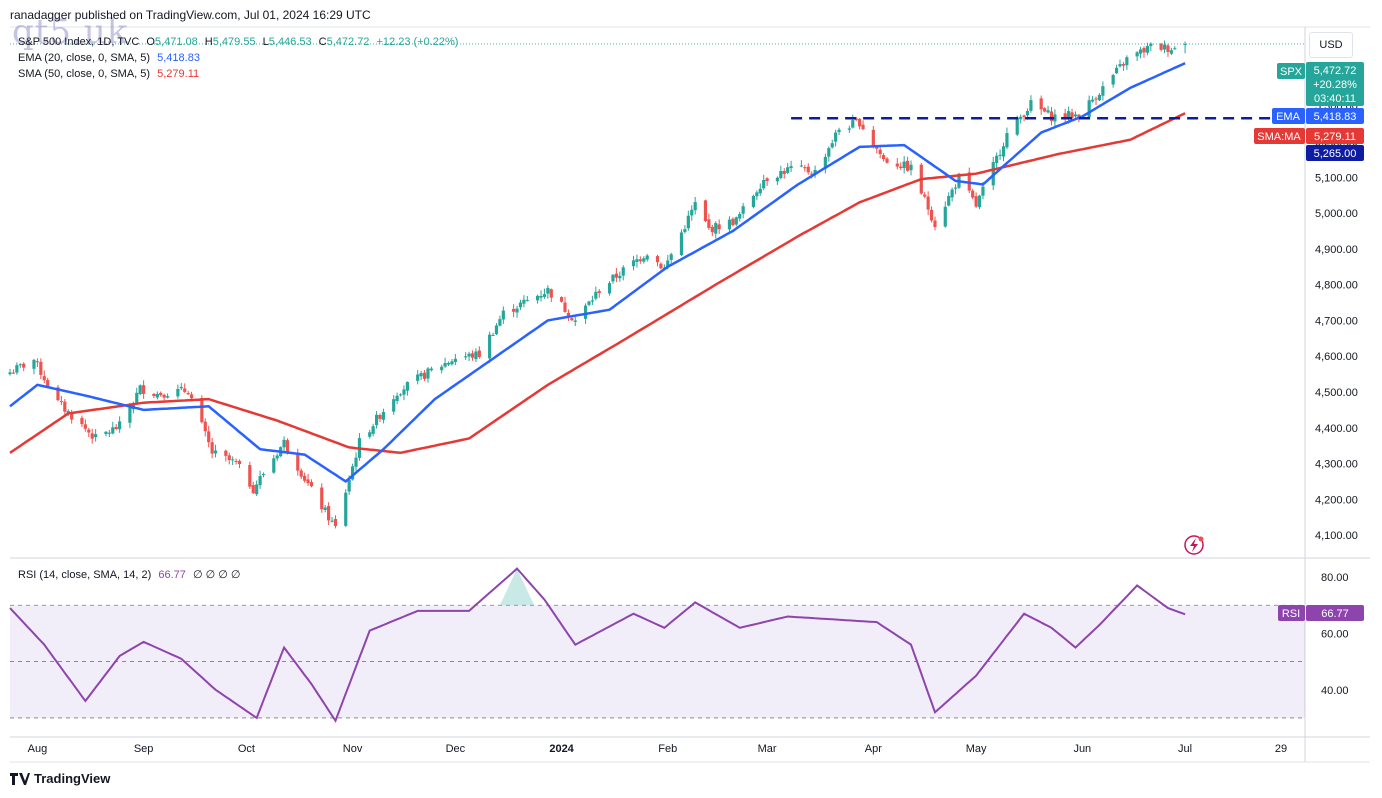 This screenshot has height=798, width=1382. I want to click on time-tick-label: Jul, so click(1185, 749).